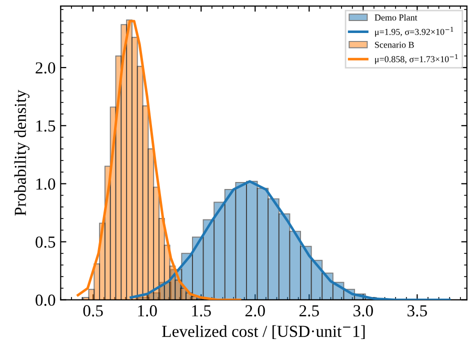 The width and height of the screenshot is (474, 354). Describe the element at coordinates (93, 310) in the screenshot. I see `x-tick-label: 0.5` at that location.